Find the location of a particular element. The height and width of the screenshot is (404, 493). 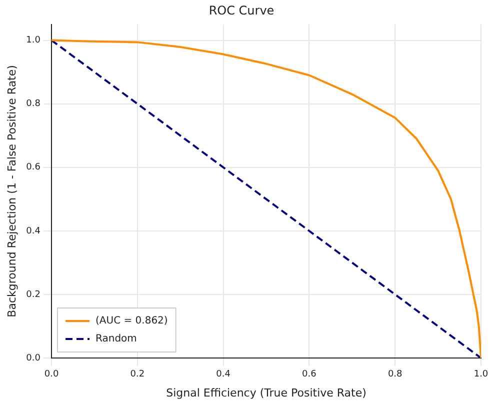

y-tick-label: 1.0 is located at coordinates (33, 41).